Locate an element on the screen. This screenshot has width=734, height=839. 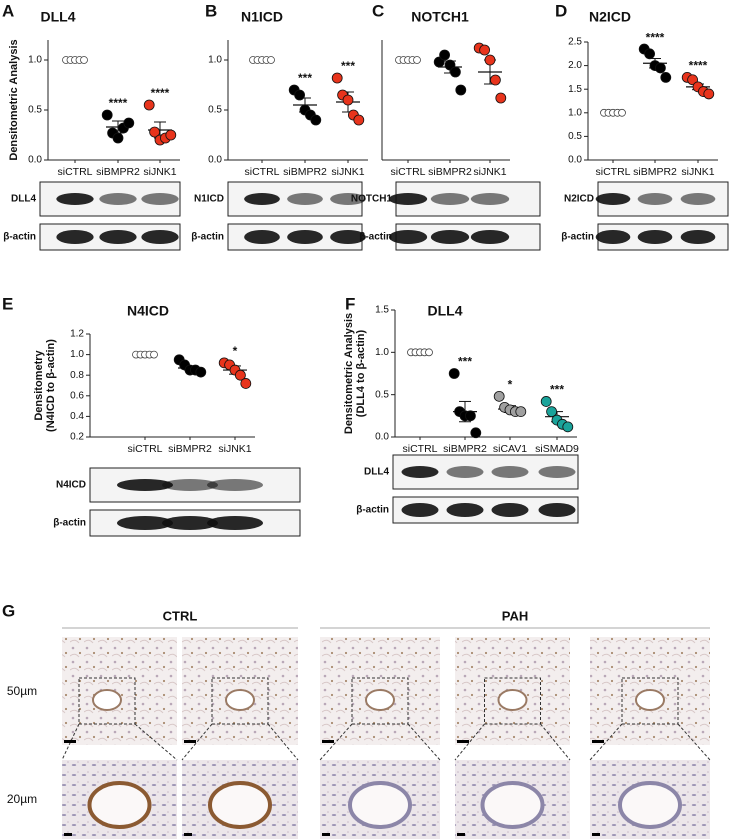
panel-label: F is located at coordinates (350, 303).